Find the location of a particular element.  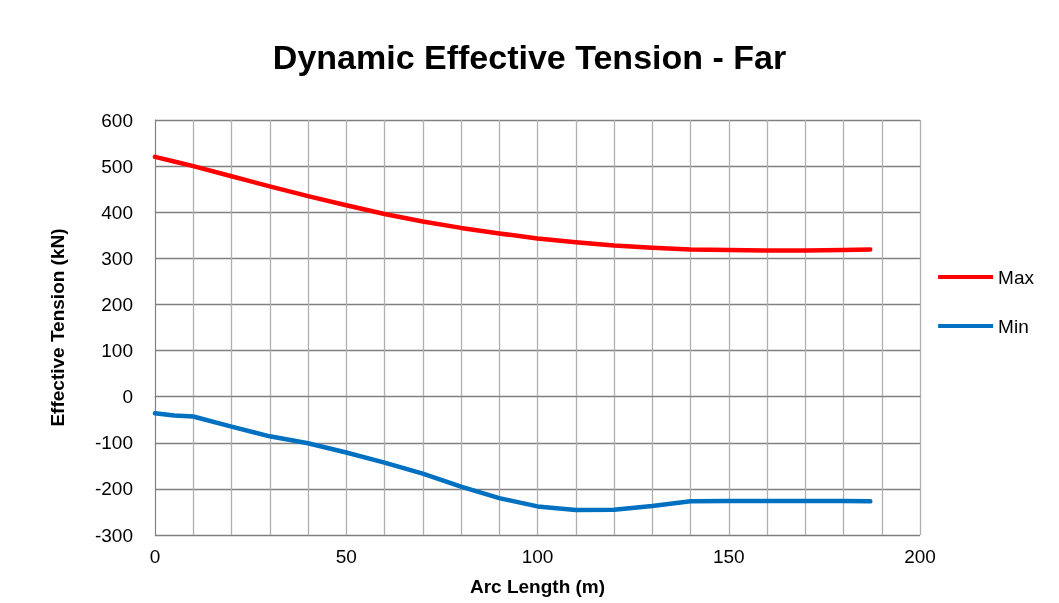

legend-label: Max is located at coordinates (1016, 277).